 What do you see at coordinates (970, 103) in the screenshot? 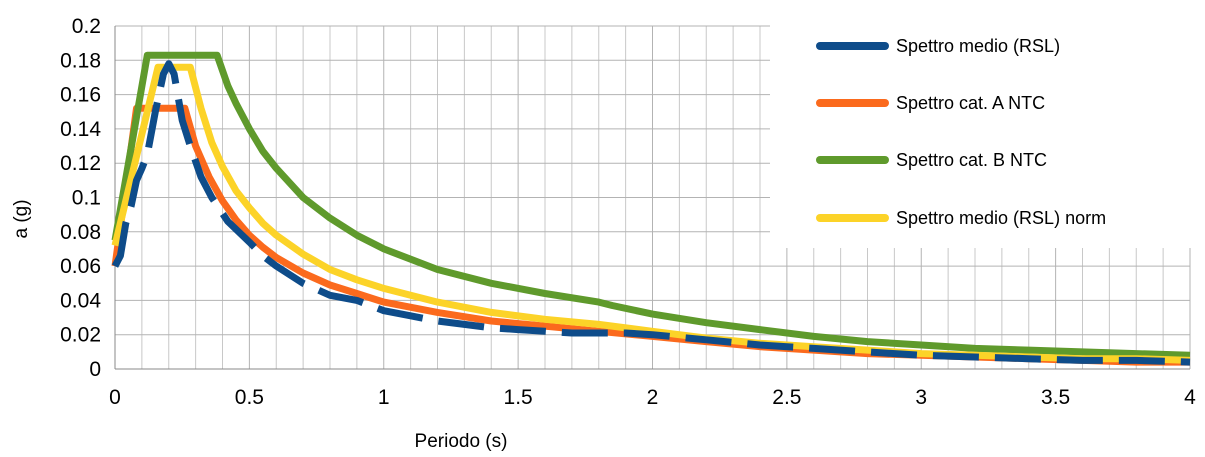
I see `legend-label: Spettro cat. A NTC` at bounding box center [970, 103].